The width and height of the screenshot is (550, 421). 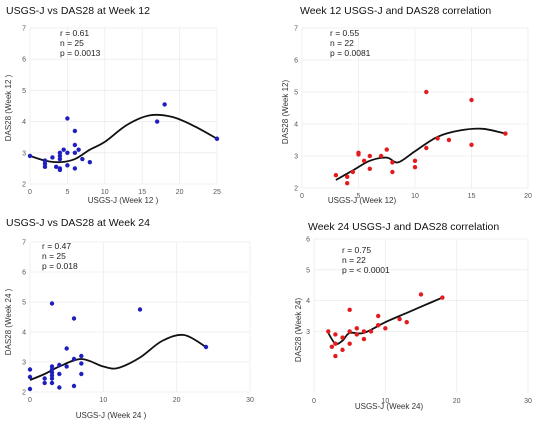 I want to click on panel-4-xtick-1: 10, so click(x=385, y=401).